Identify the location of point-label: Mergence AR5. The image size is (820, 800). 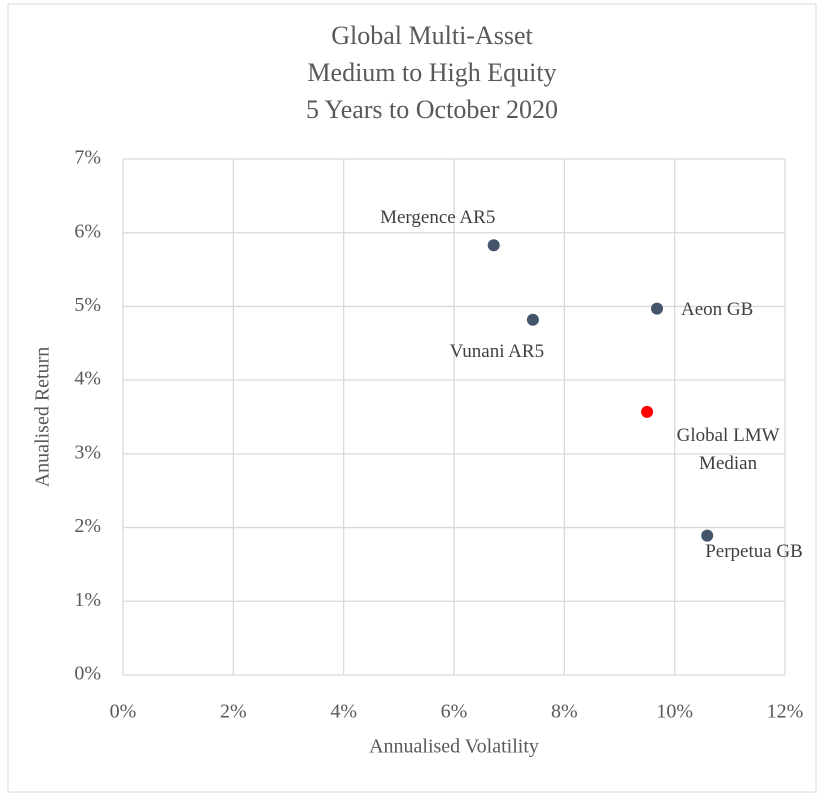
(438, 218).